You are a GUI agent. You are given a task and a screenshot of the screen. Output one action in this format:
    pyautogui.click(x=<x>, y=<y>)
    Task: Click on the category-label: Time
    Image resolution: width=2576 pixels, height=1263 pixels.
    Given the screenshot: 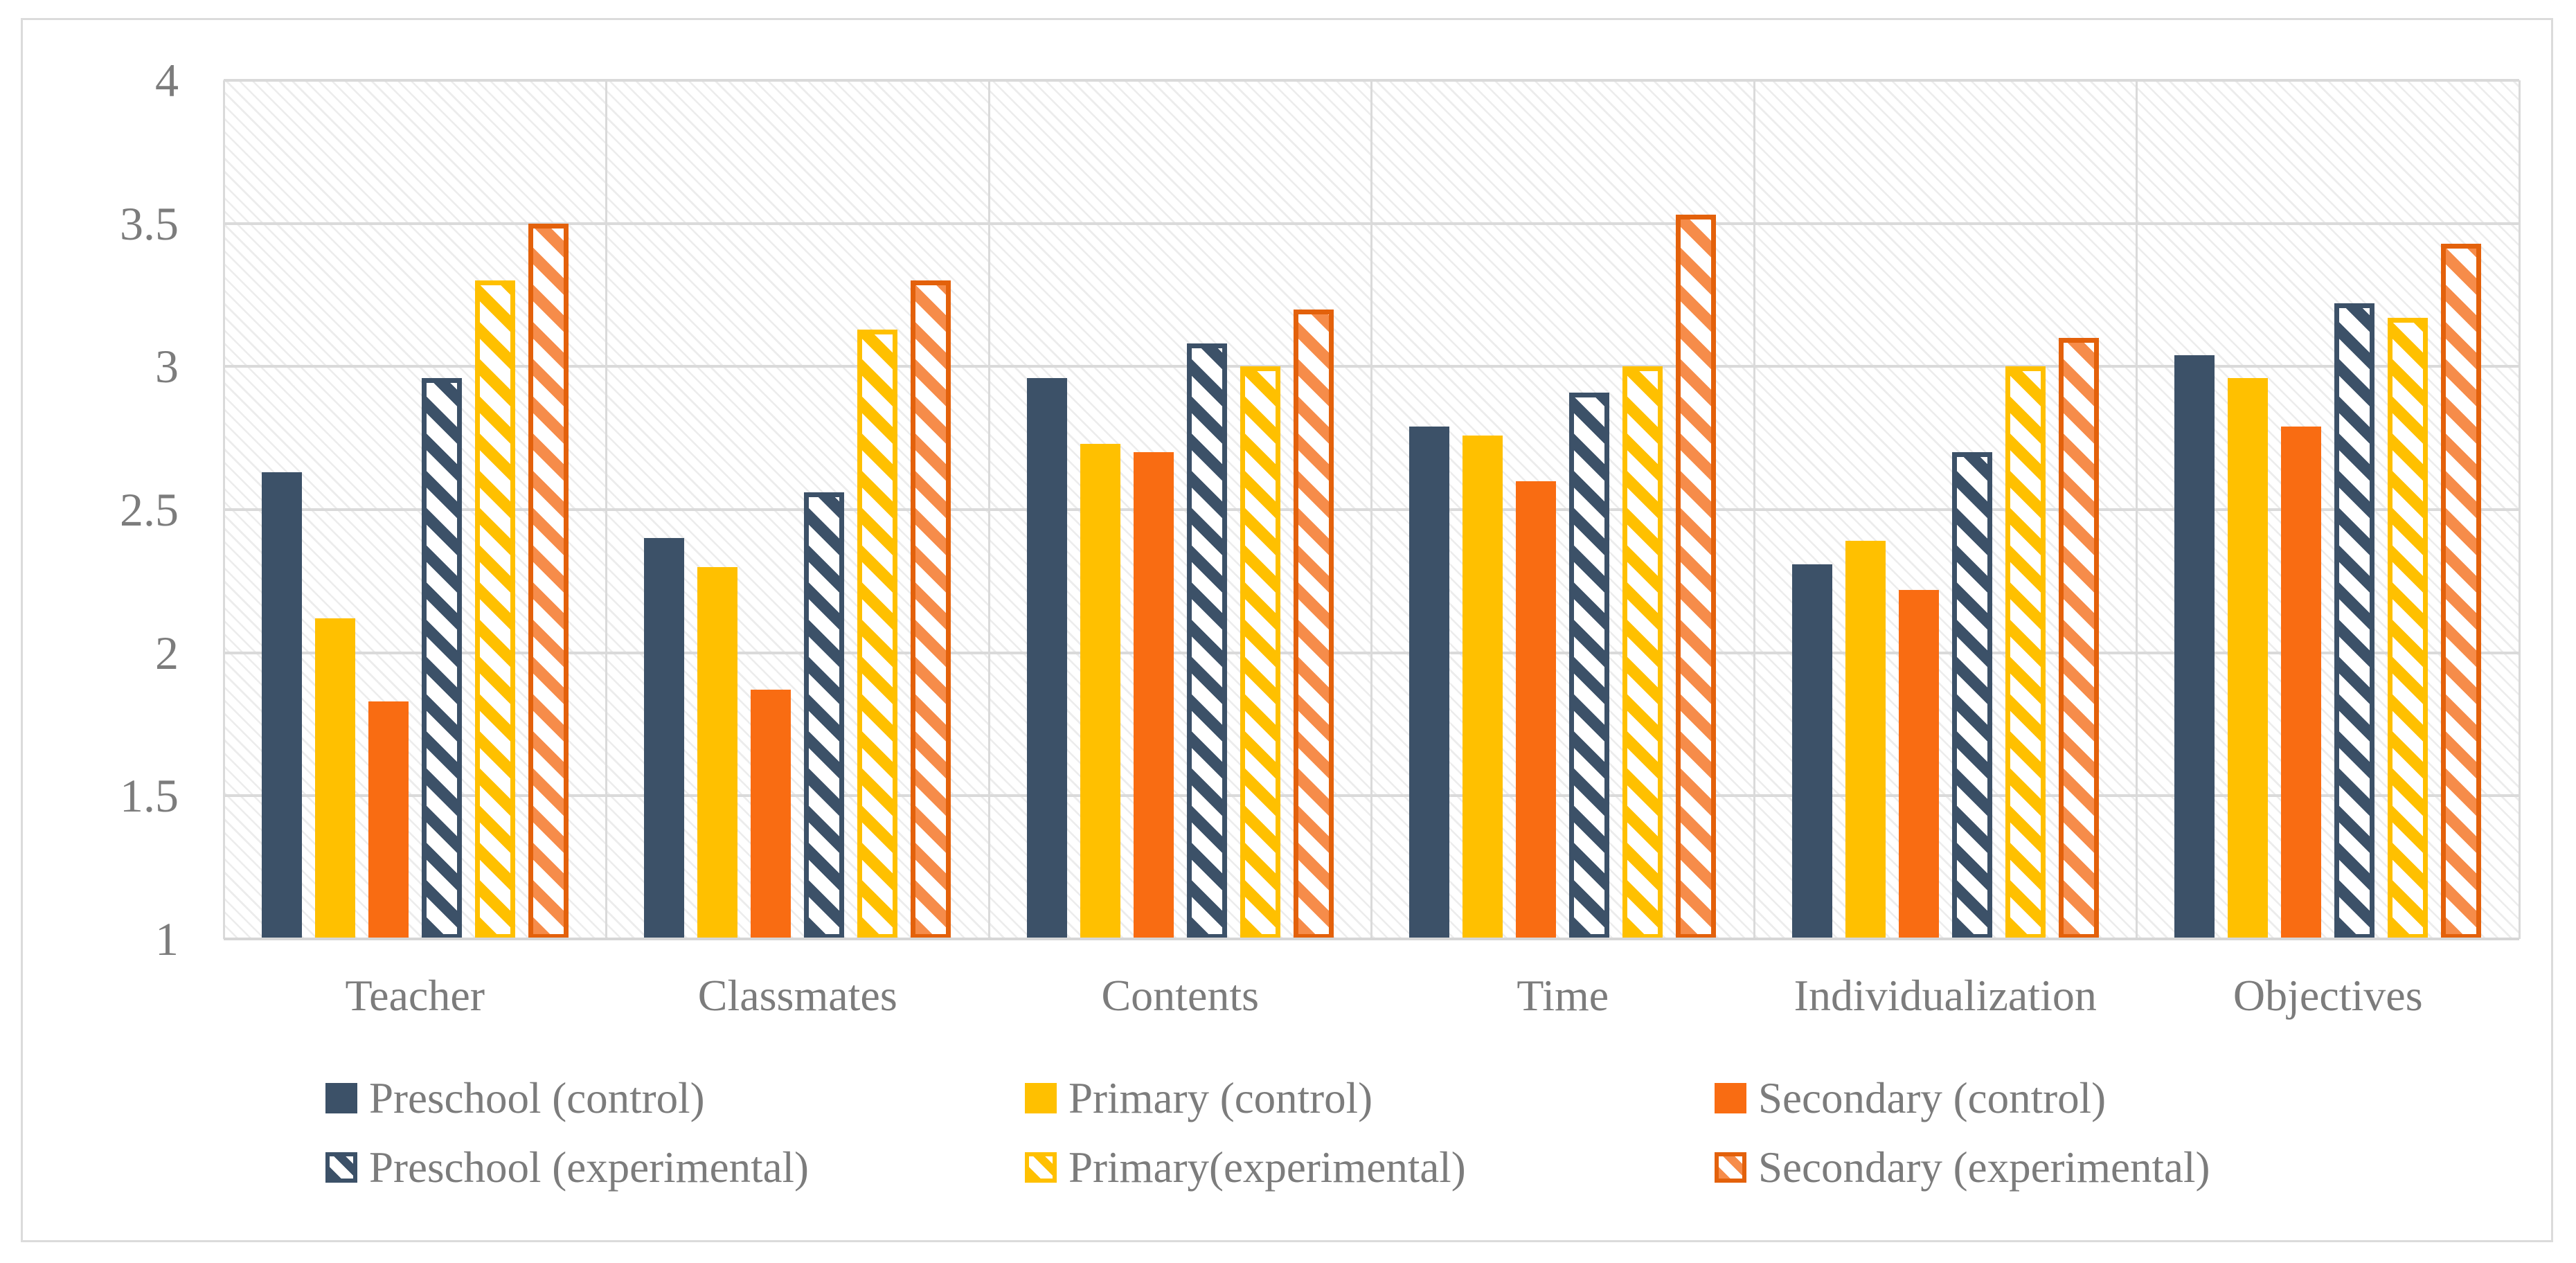 What is the action you would take?
    pyautogui.click(x=1563, y=995)
    